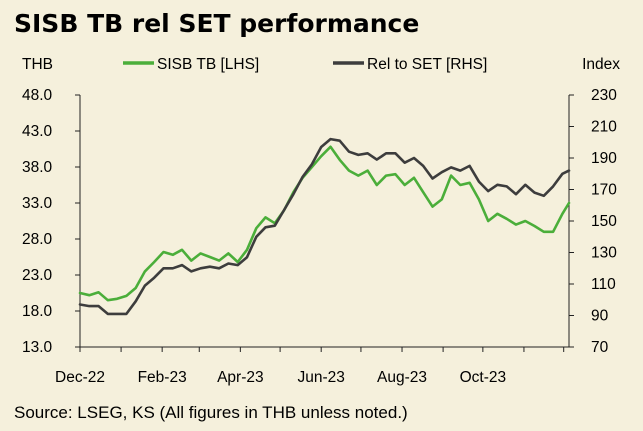 This screenshot has width=643, height=431. I want to click on right-axis-label: Index, so click(601, 64).